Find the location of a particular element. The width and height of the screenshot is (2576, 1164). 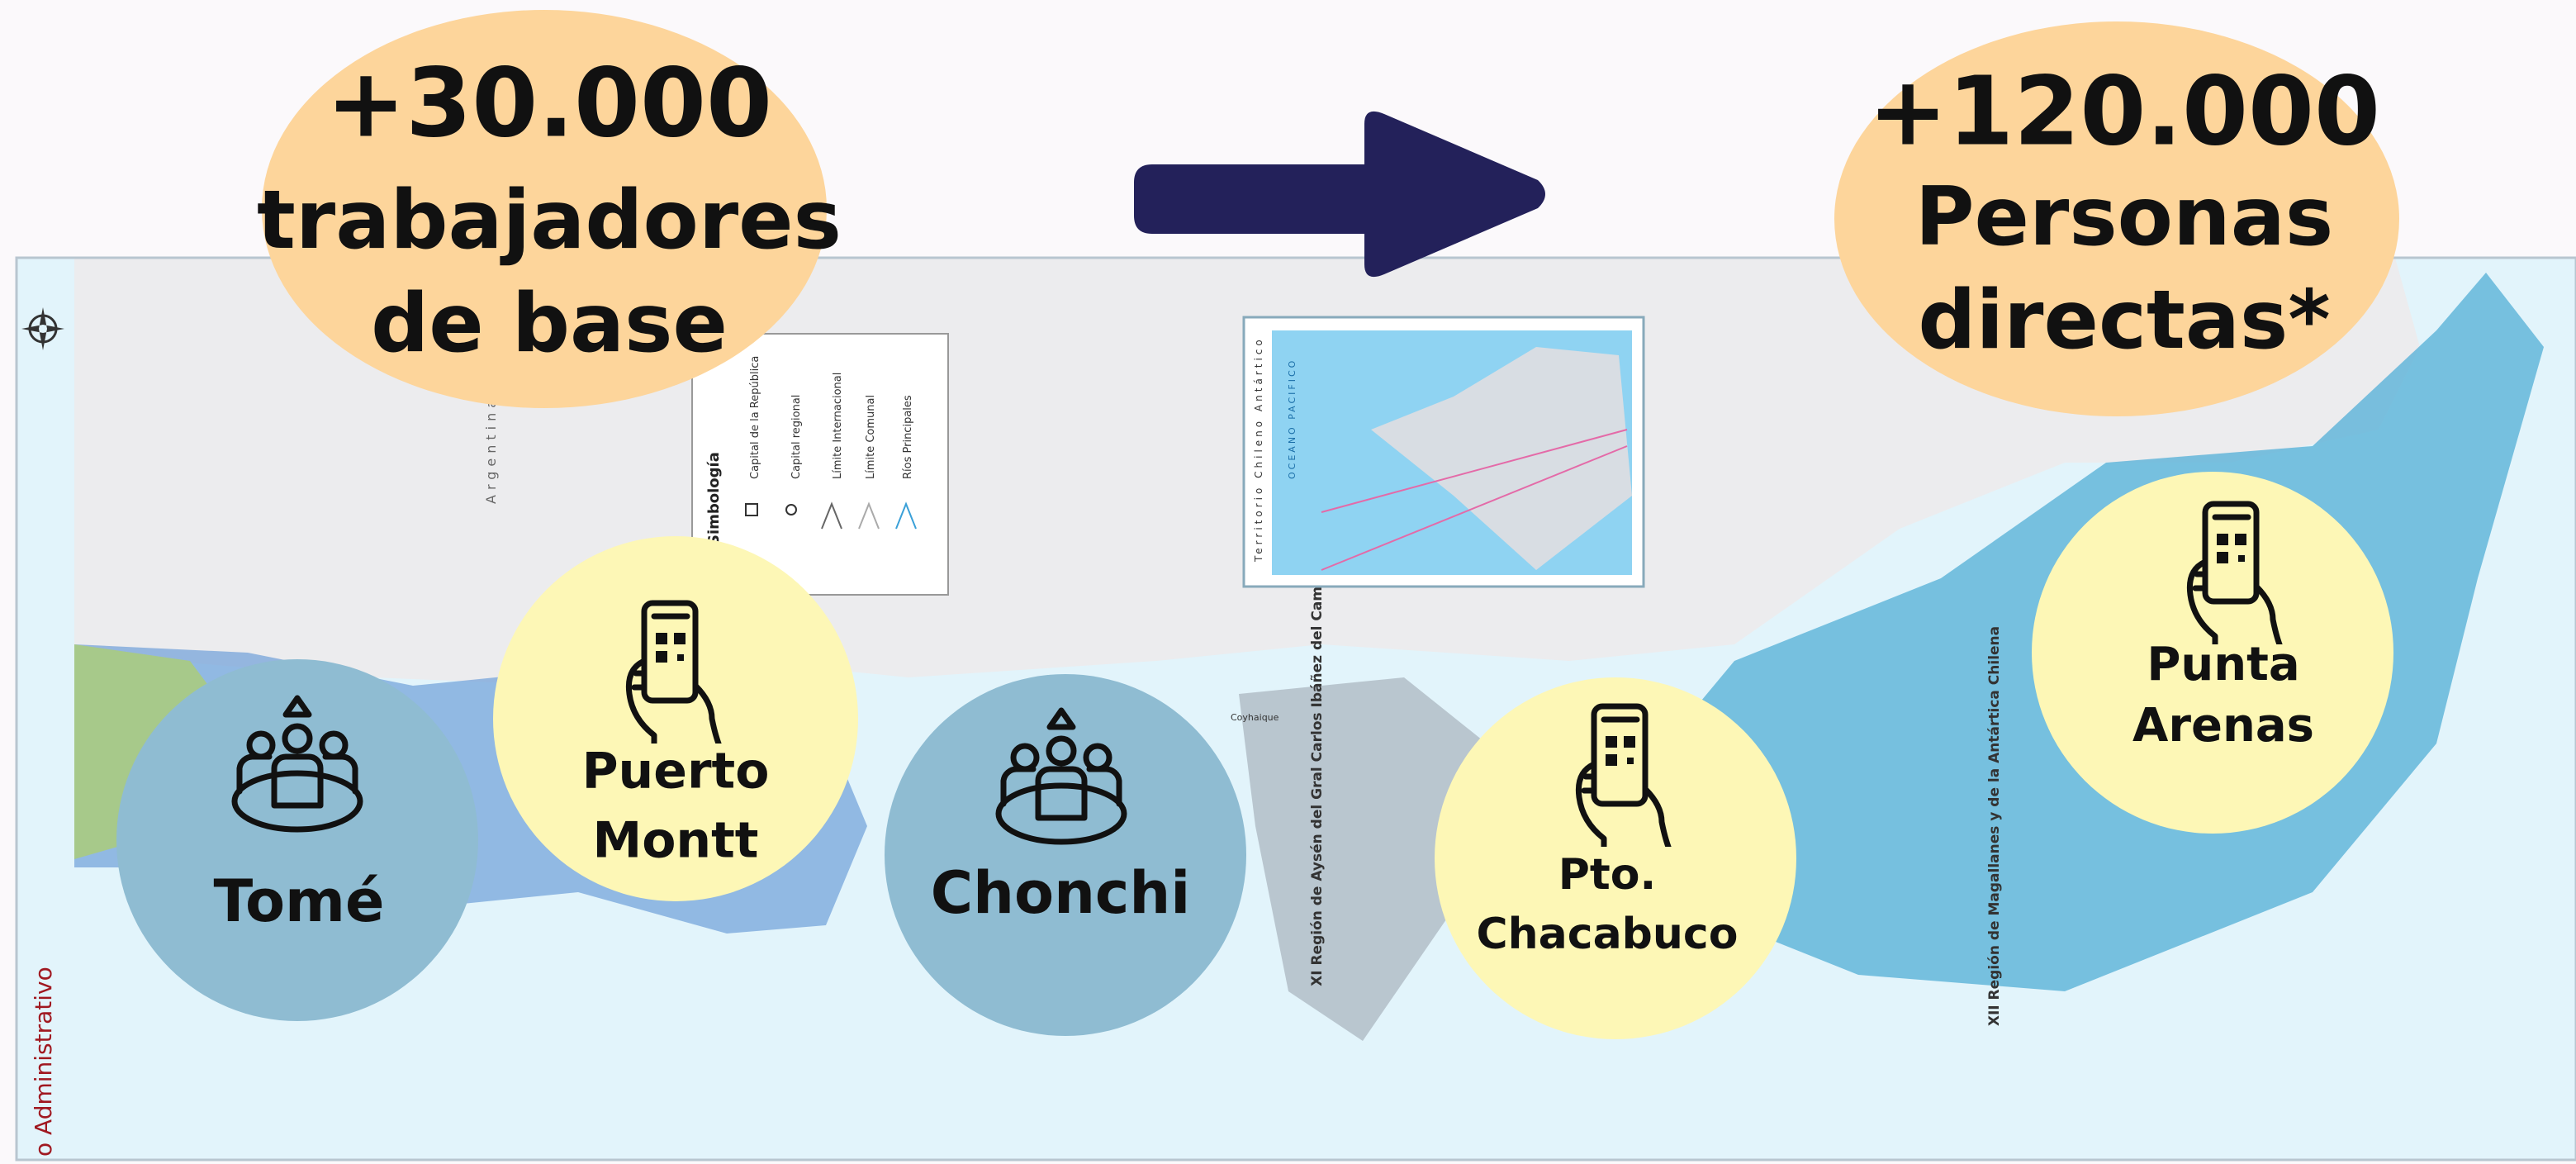

location-name: Pto. is located at coordinates (1607, 875).